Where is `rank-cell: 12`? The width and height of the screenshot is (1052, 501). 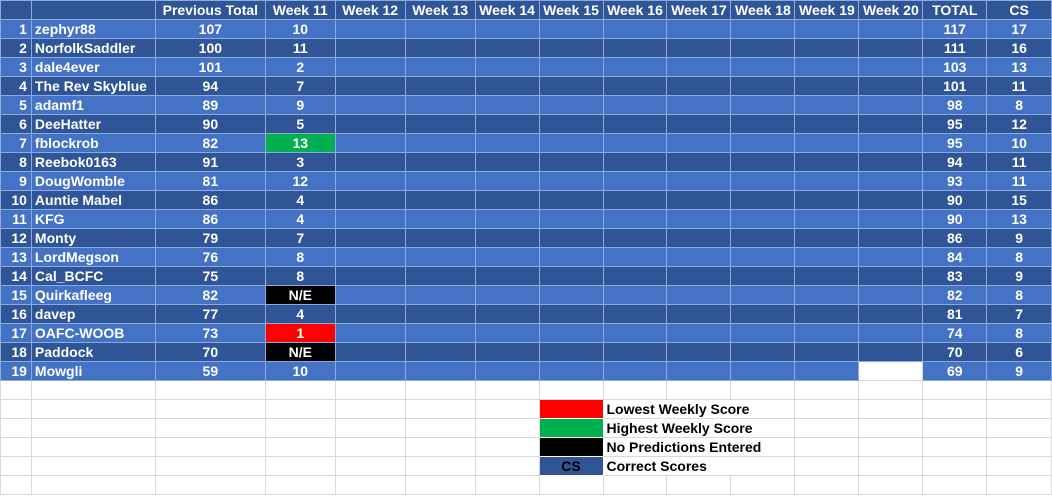
rank-cell: 12 is located at coordinates (16, 238).